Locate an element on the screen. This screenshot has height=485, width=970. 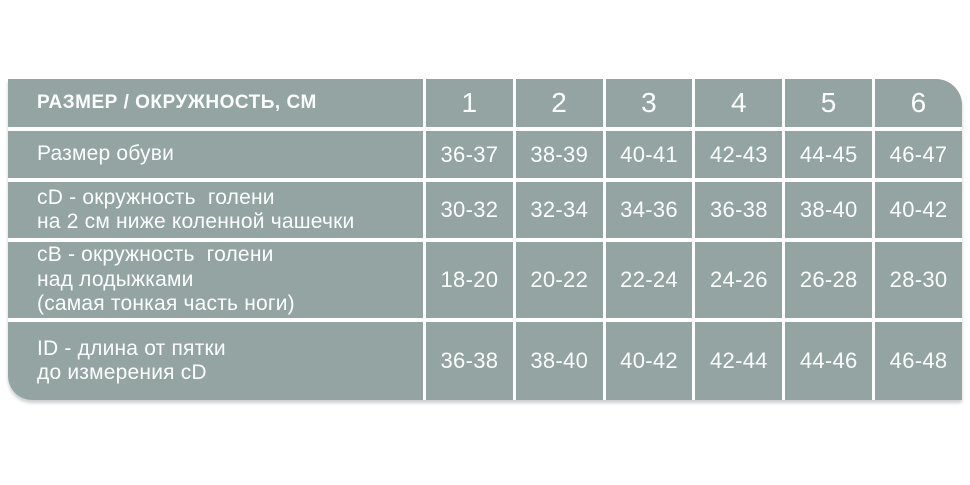
row-label: Размер обуви is located at coordinates (215, 154).